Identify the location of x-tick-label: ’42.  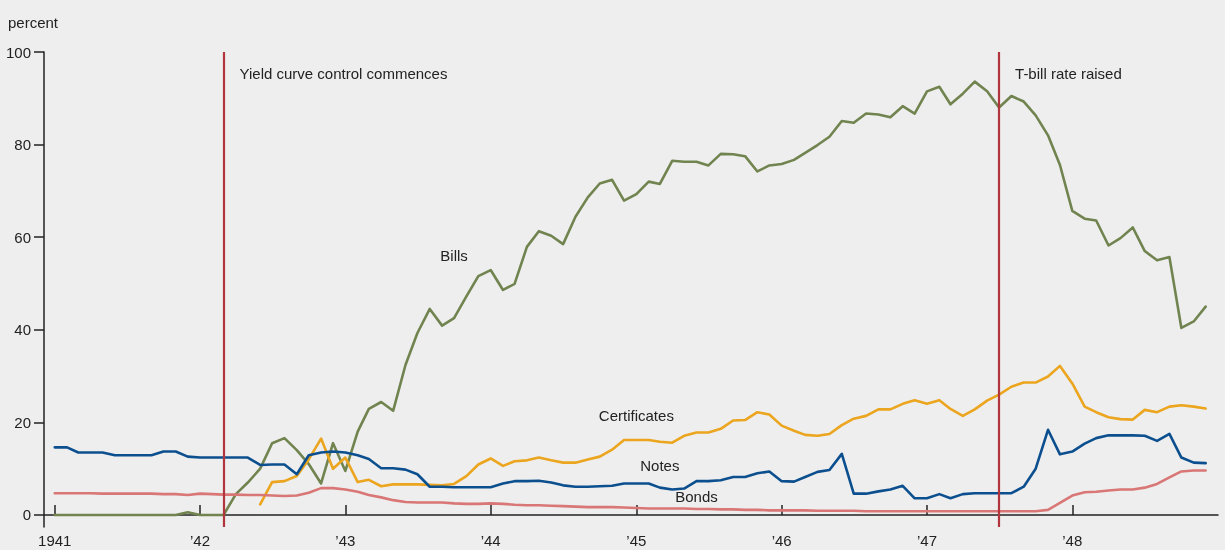
(200, 540).